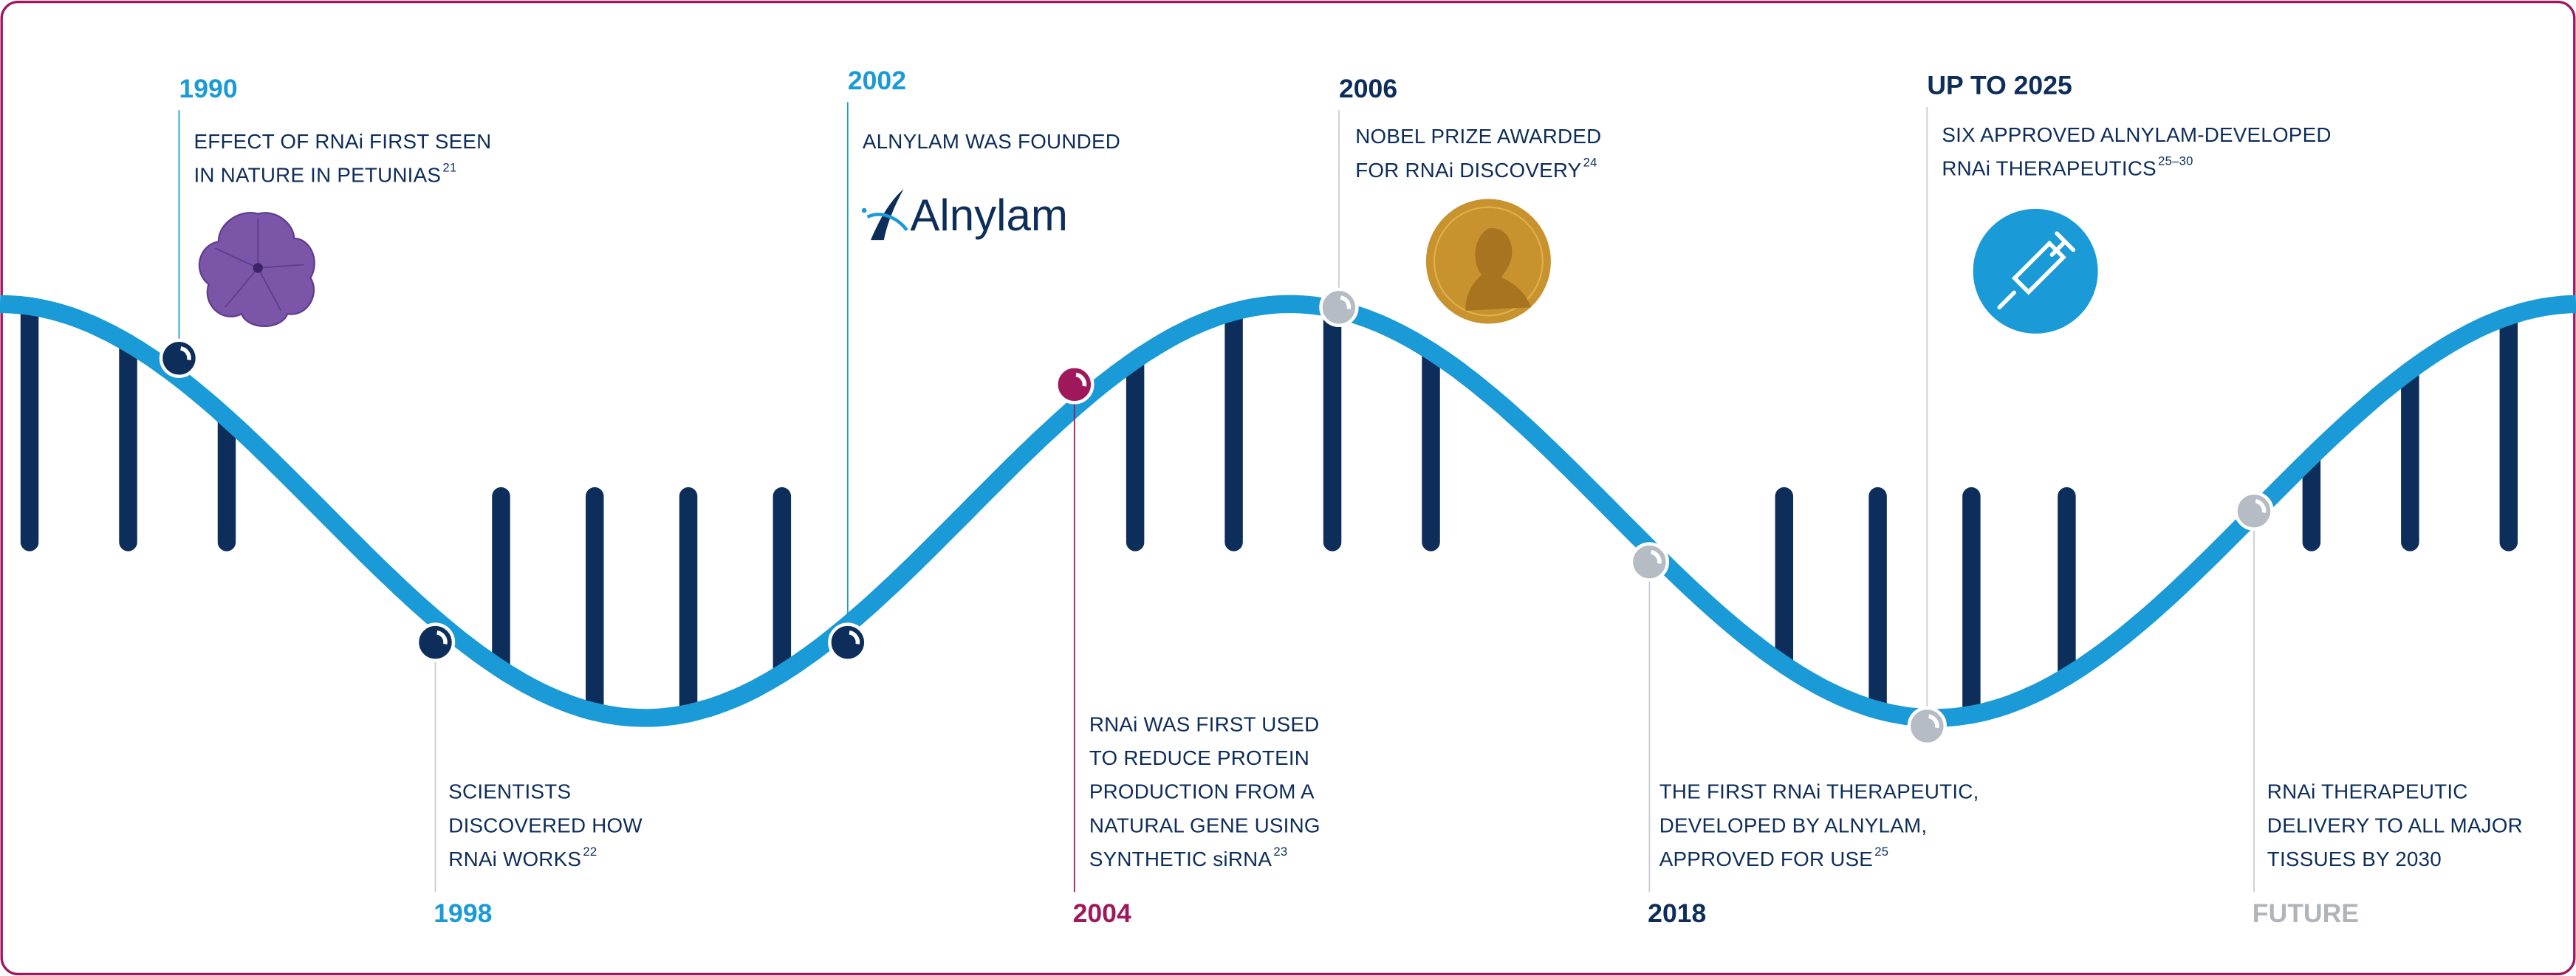 This screenshot has width=2576, height=976. I want to click on event-text-line: PRODUCTION FROM A, so click(1202, 791).